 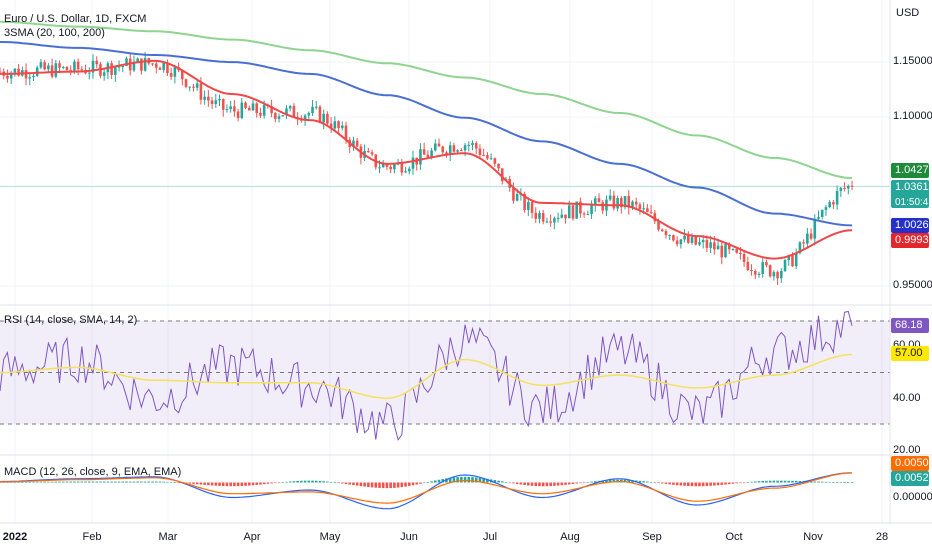 What do you see at coordinates (54, 33) in the screenshot?
I see `indicator-label-3sma: 3SMA (20, 100, 200)` at bounding box center [54, 33].